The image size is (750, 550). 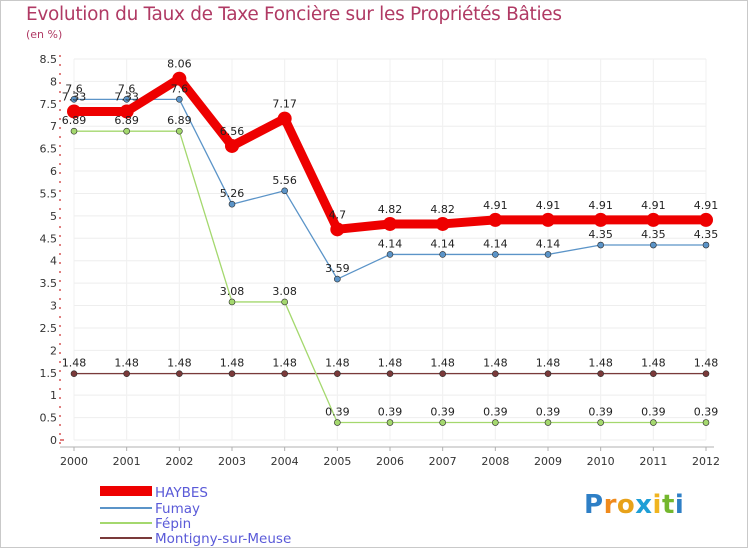 I want to click on x-tick-label: 2001, so click(x=127, y=461).